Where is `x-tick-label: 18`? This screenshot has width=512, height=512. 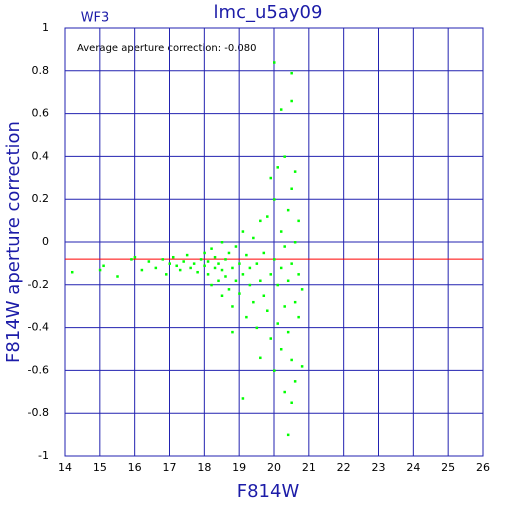 x-tick-label: 18 is located at coordinates (204, 467).